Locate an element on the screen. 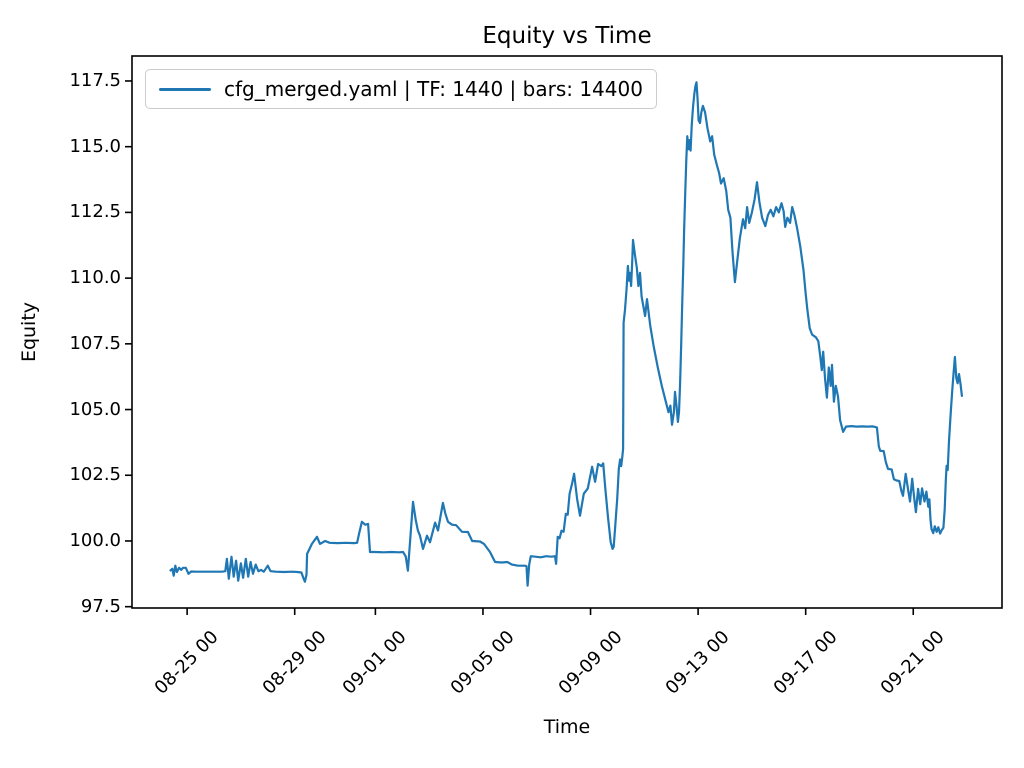 The height and width of the screenshot is (768, 1024). y-tick-label: 100.0 is located at coordinates (95, 540).